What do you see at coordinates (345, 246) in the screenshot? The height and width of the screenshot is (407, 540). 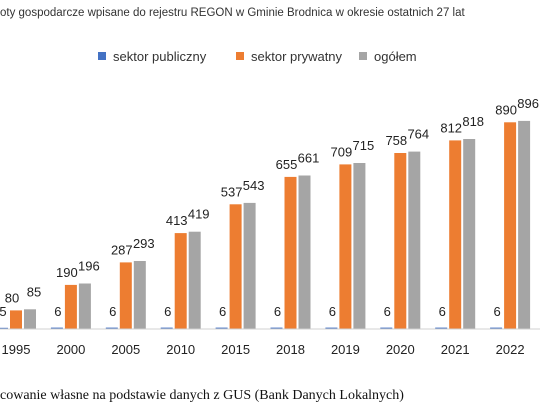 I see `bar-sektor-prywatny-2019` at bounding box center [345, 246].